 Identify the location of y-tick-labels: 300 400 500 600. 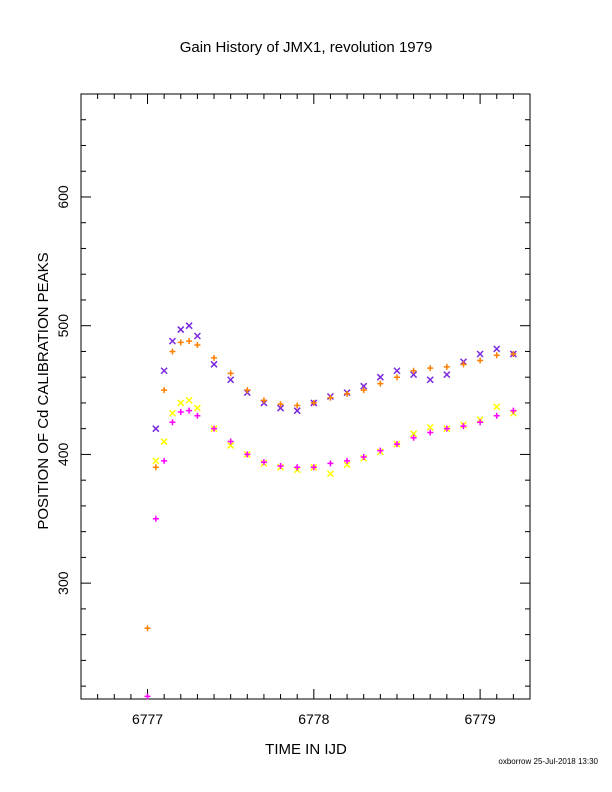
(63, 390).